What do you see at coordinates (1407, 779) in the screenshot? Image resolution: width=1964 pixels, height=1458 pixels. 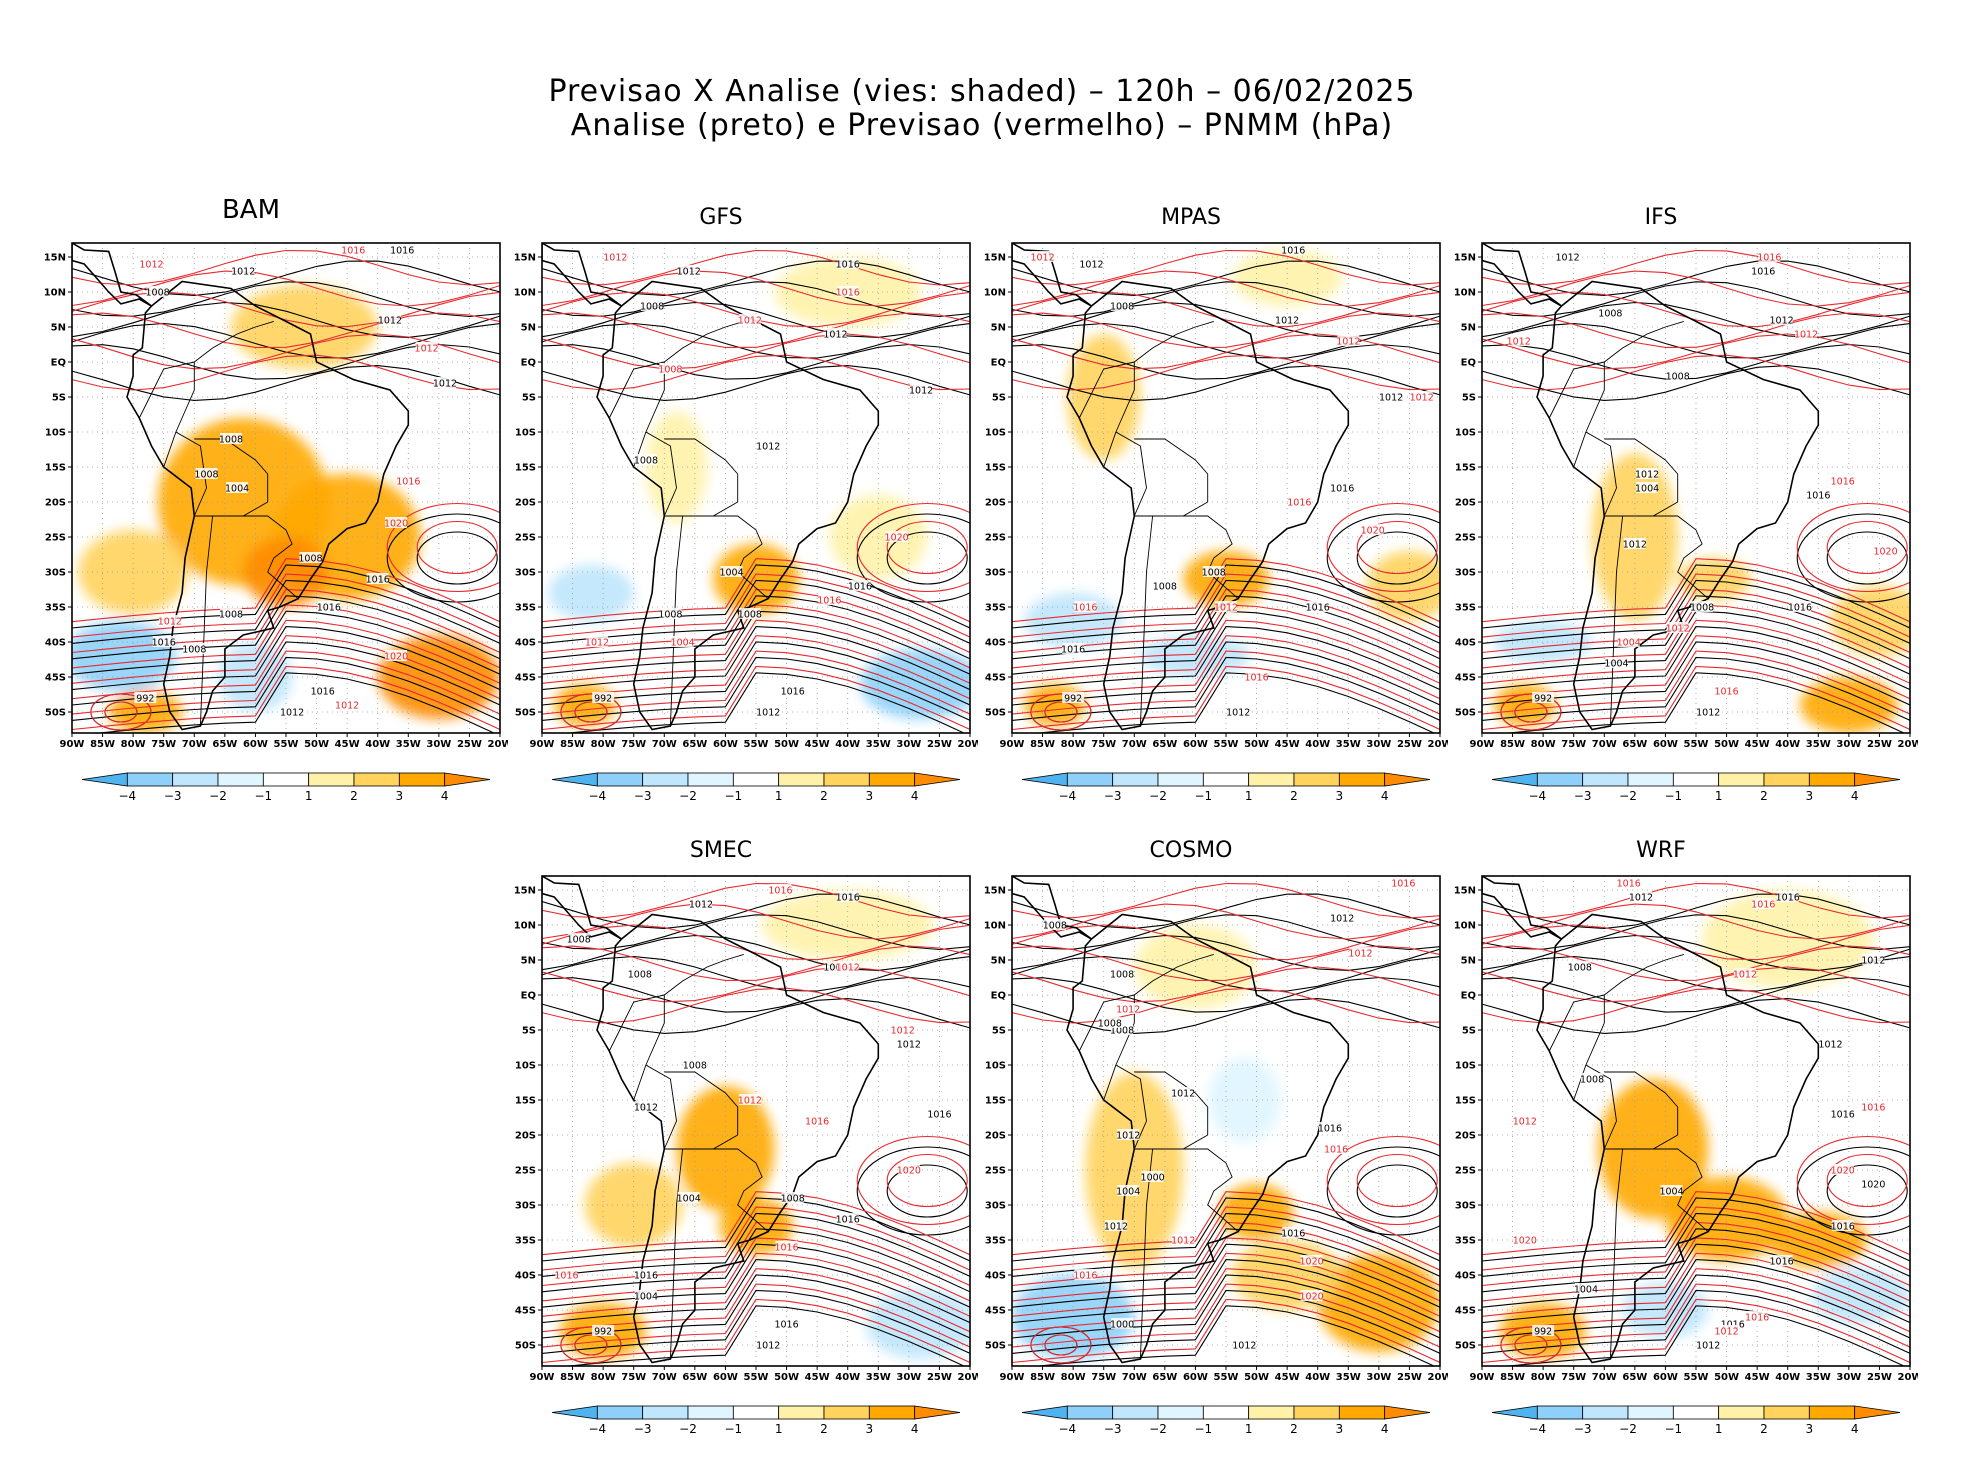 I see `colorbar-arrow-high` at bounding box center [1407, 779].